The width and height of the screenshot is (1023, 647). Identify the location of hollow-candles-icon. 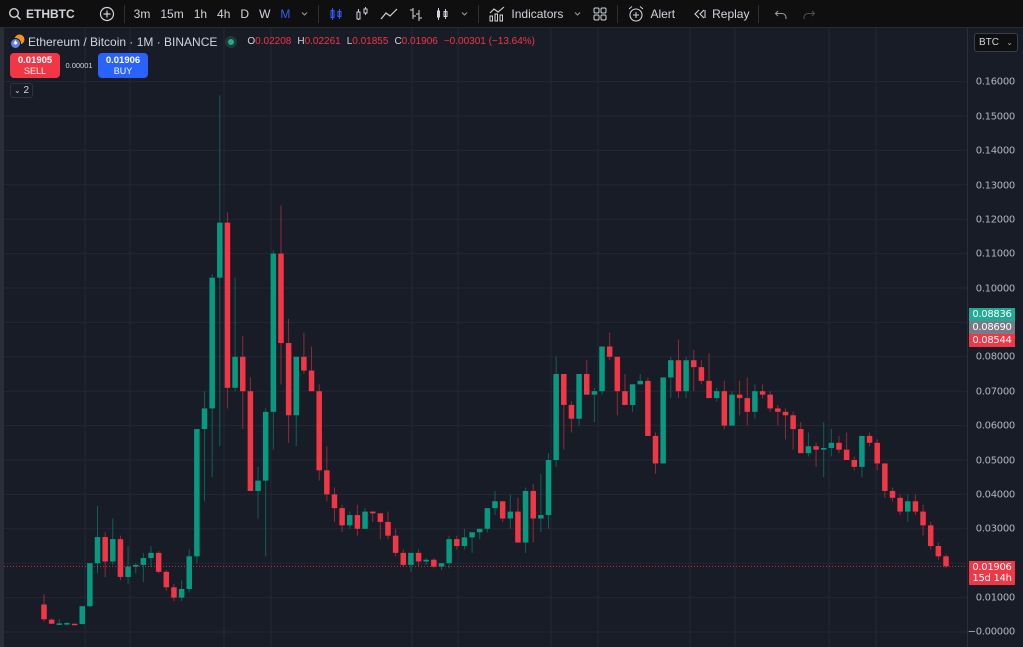
(362, 13).